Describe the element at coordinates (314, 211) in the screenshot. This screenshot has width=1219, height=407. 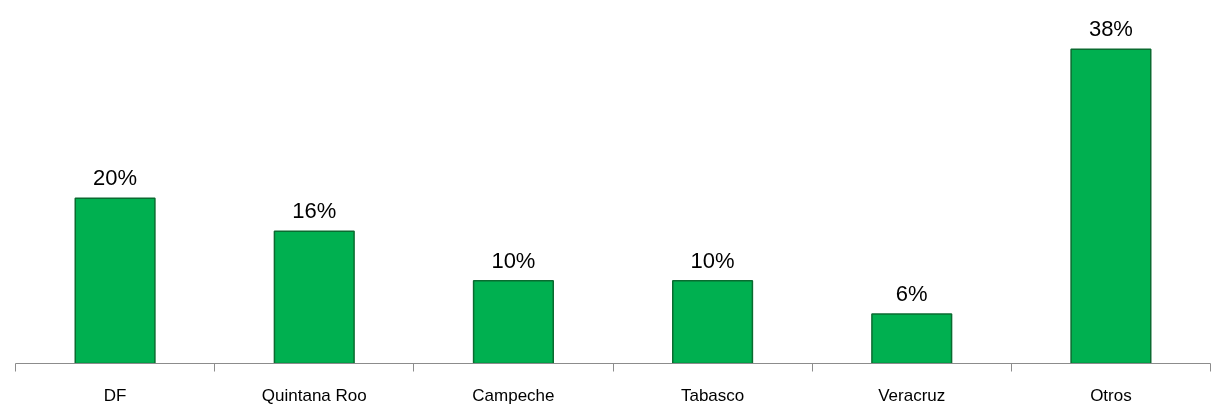
I see `data-label: 16%` at that location.